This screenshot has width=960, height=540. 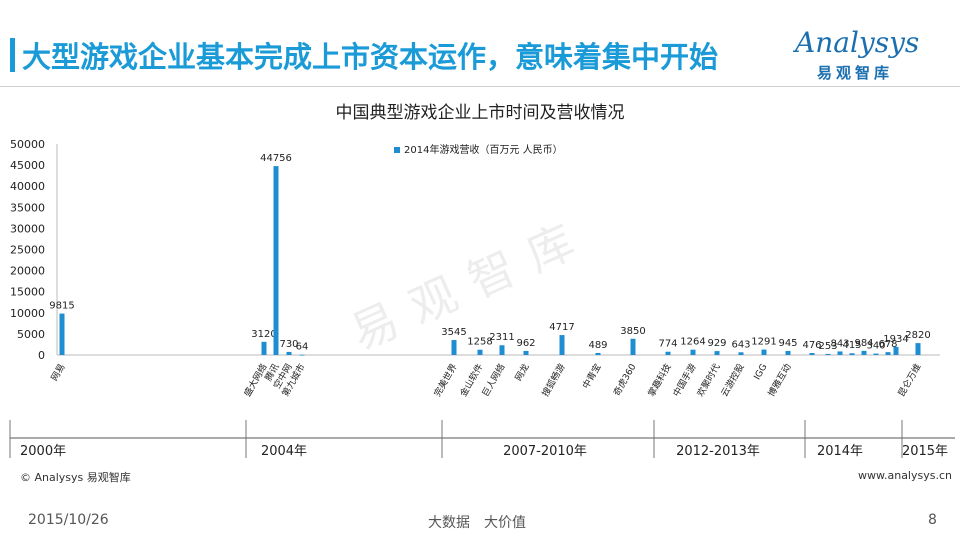 What do you see at coordinates (827, 346) in the screenshot?
I see `bar-value-label: 253` at bounding box center [827, 346].